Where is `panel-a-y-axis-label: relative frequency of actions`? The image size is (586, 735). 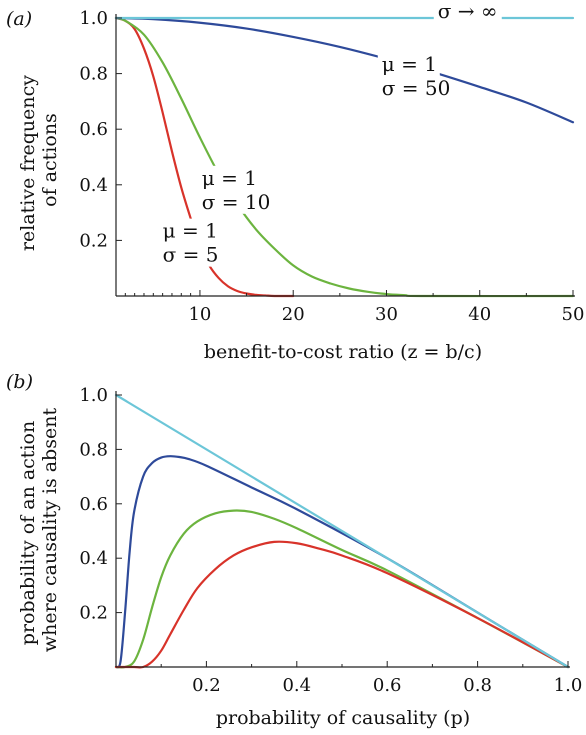 panel-a-y-axis-label: relative frequency of actions is located at coordinates (39, 160).